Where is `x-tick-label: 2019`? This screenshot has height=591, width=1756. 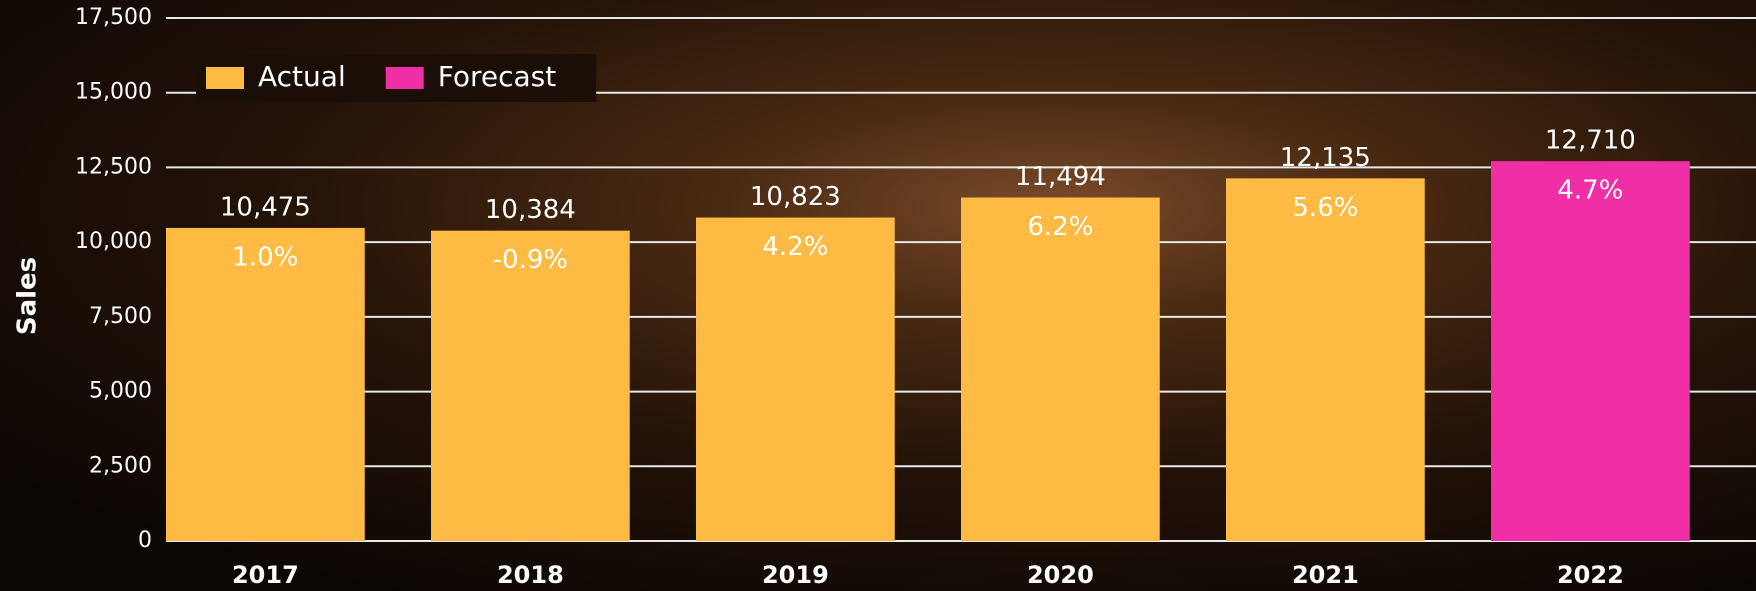 x-tick-label: 2019 is located at coordinates (795, 575).